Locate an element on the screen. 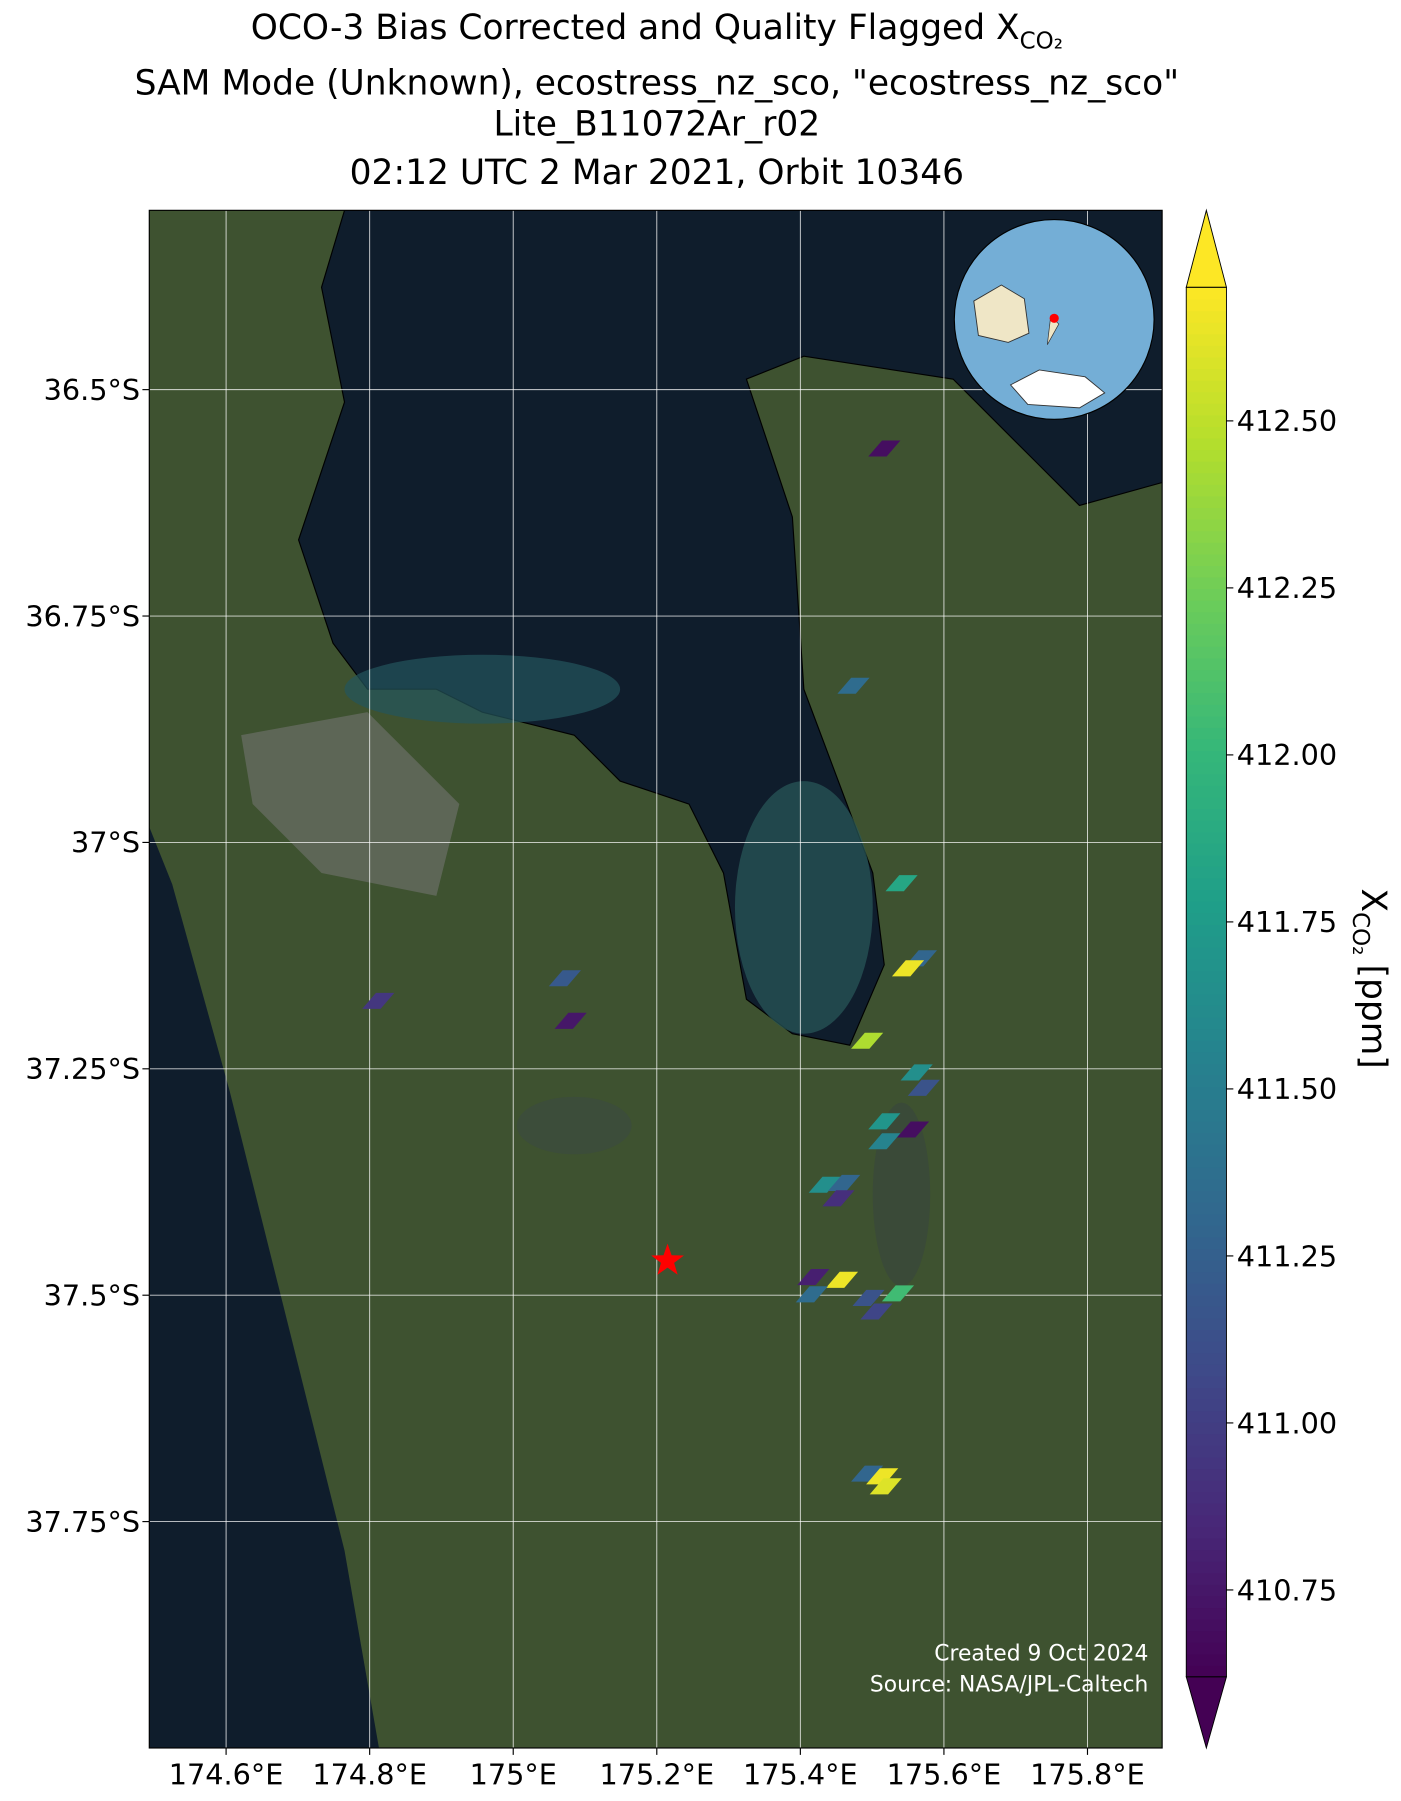  colorbar-label: XCO₂ [ppm] is located at coordinates (1370, 978).